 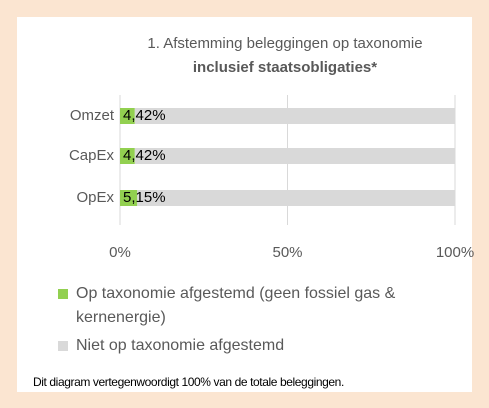 I want to click on y-tick-label: CapEx, so click(x=92, y=155).